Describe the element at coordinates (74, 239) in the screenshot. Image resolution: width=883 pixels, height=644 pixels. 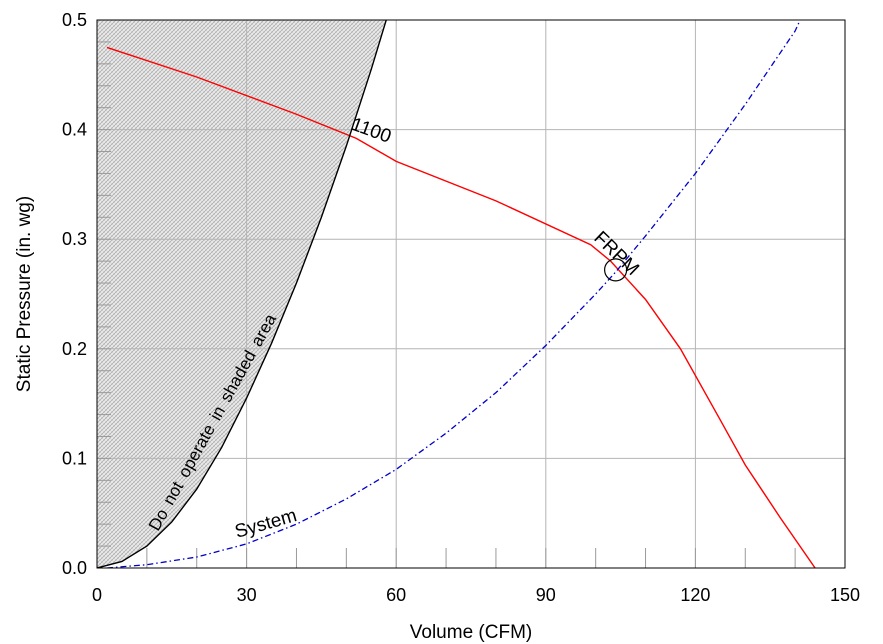
I see `y-tick-label: 0.3` at that location.